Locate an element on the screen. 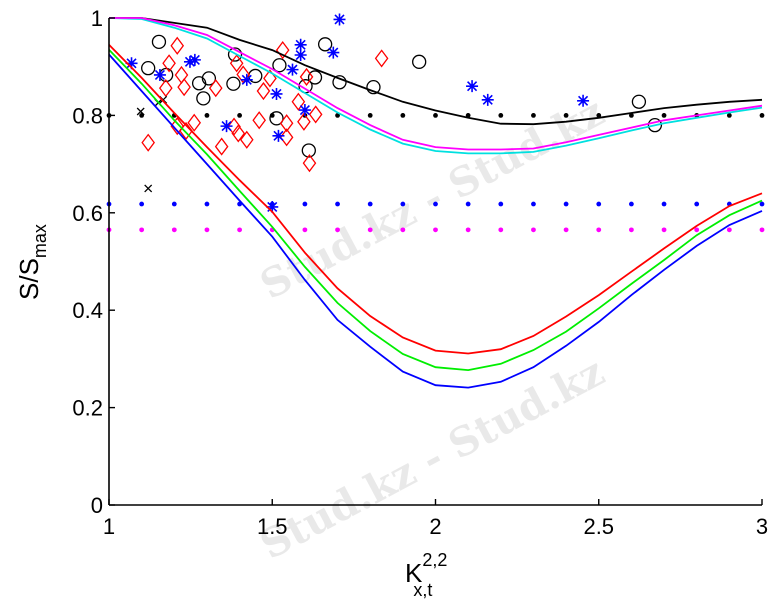 Image resolution: width=770 pixels, height=600 pixels. x-tick-label: 2.5 is located at coordinates (598, 526).